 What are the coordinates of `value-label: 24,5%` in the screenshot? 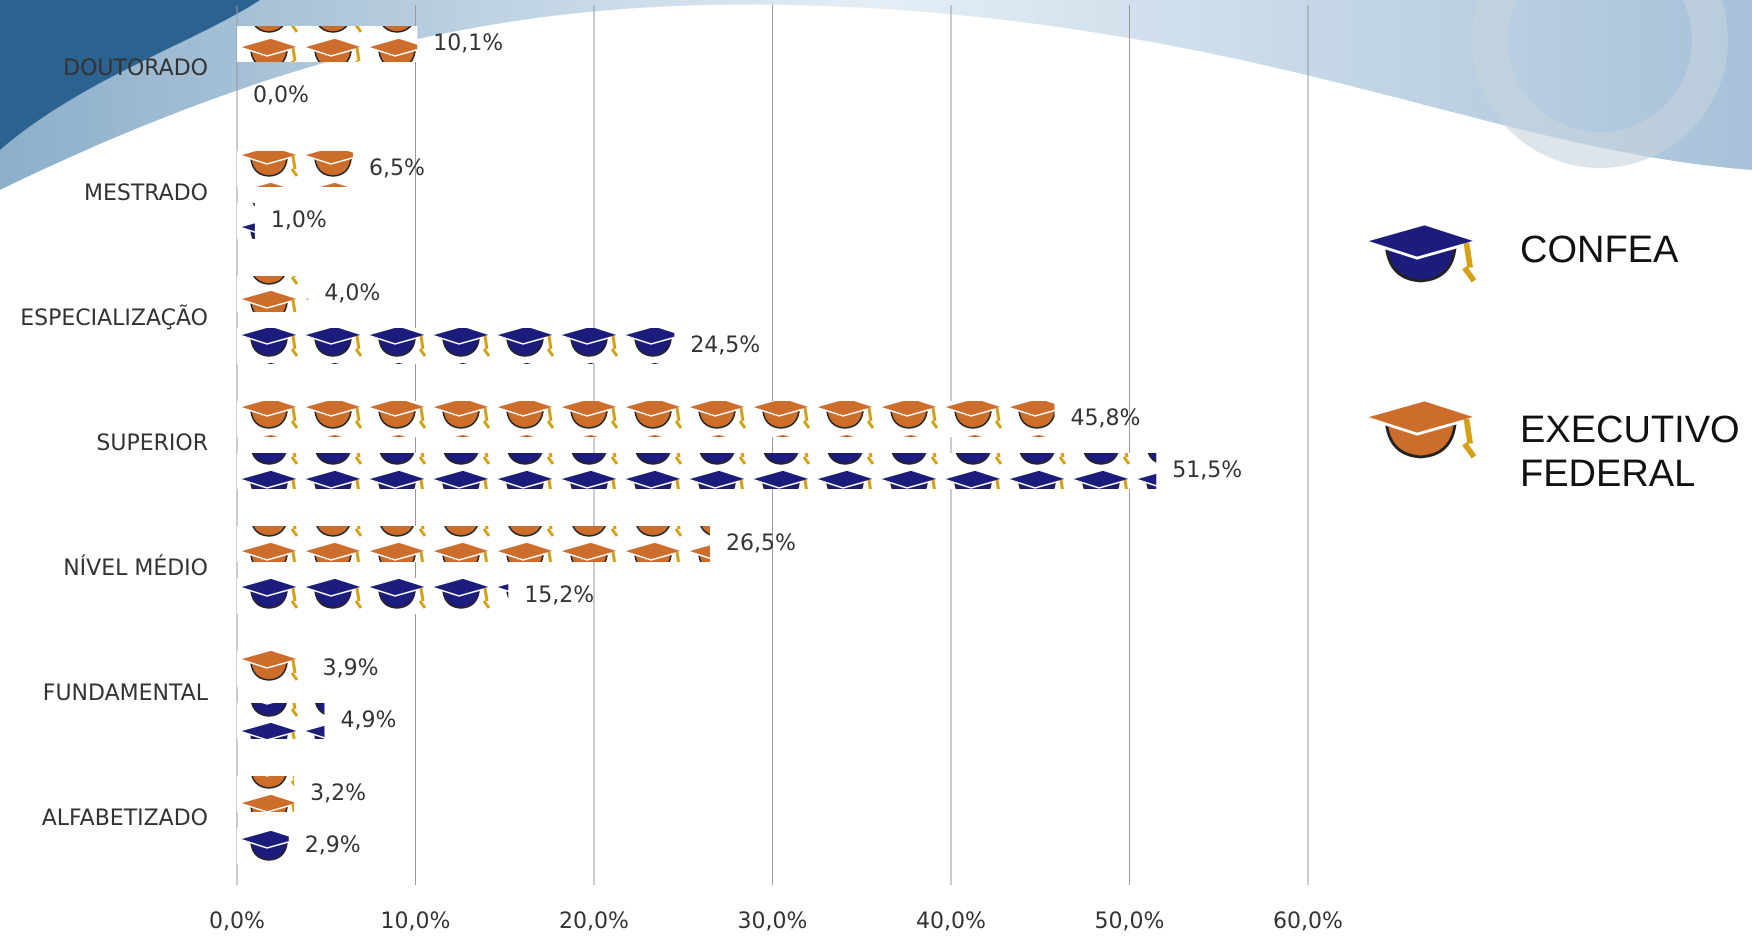 It's located at (725, 345).